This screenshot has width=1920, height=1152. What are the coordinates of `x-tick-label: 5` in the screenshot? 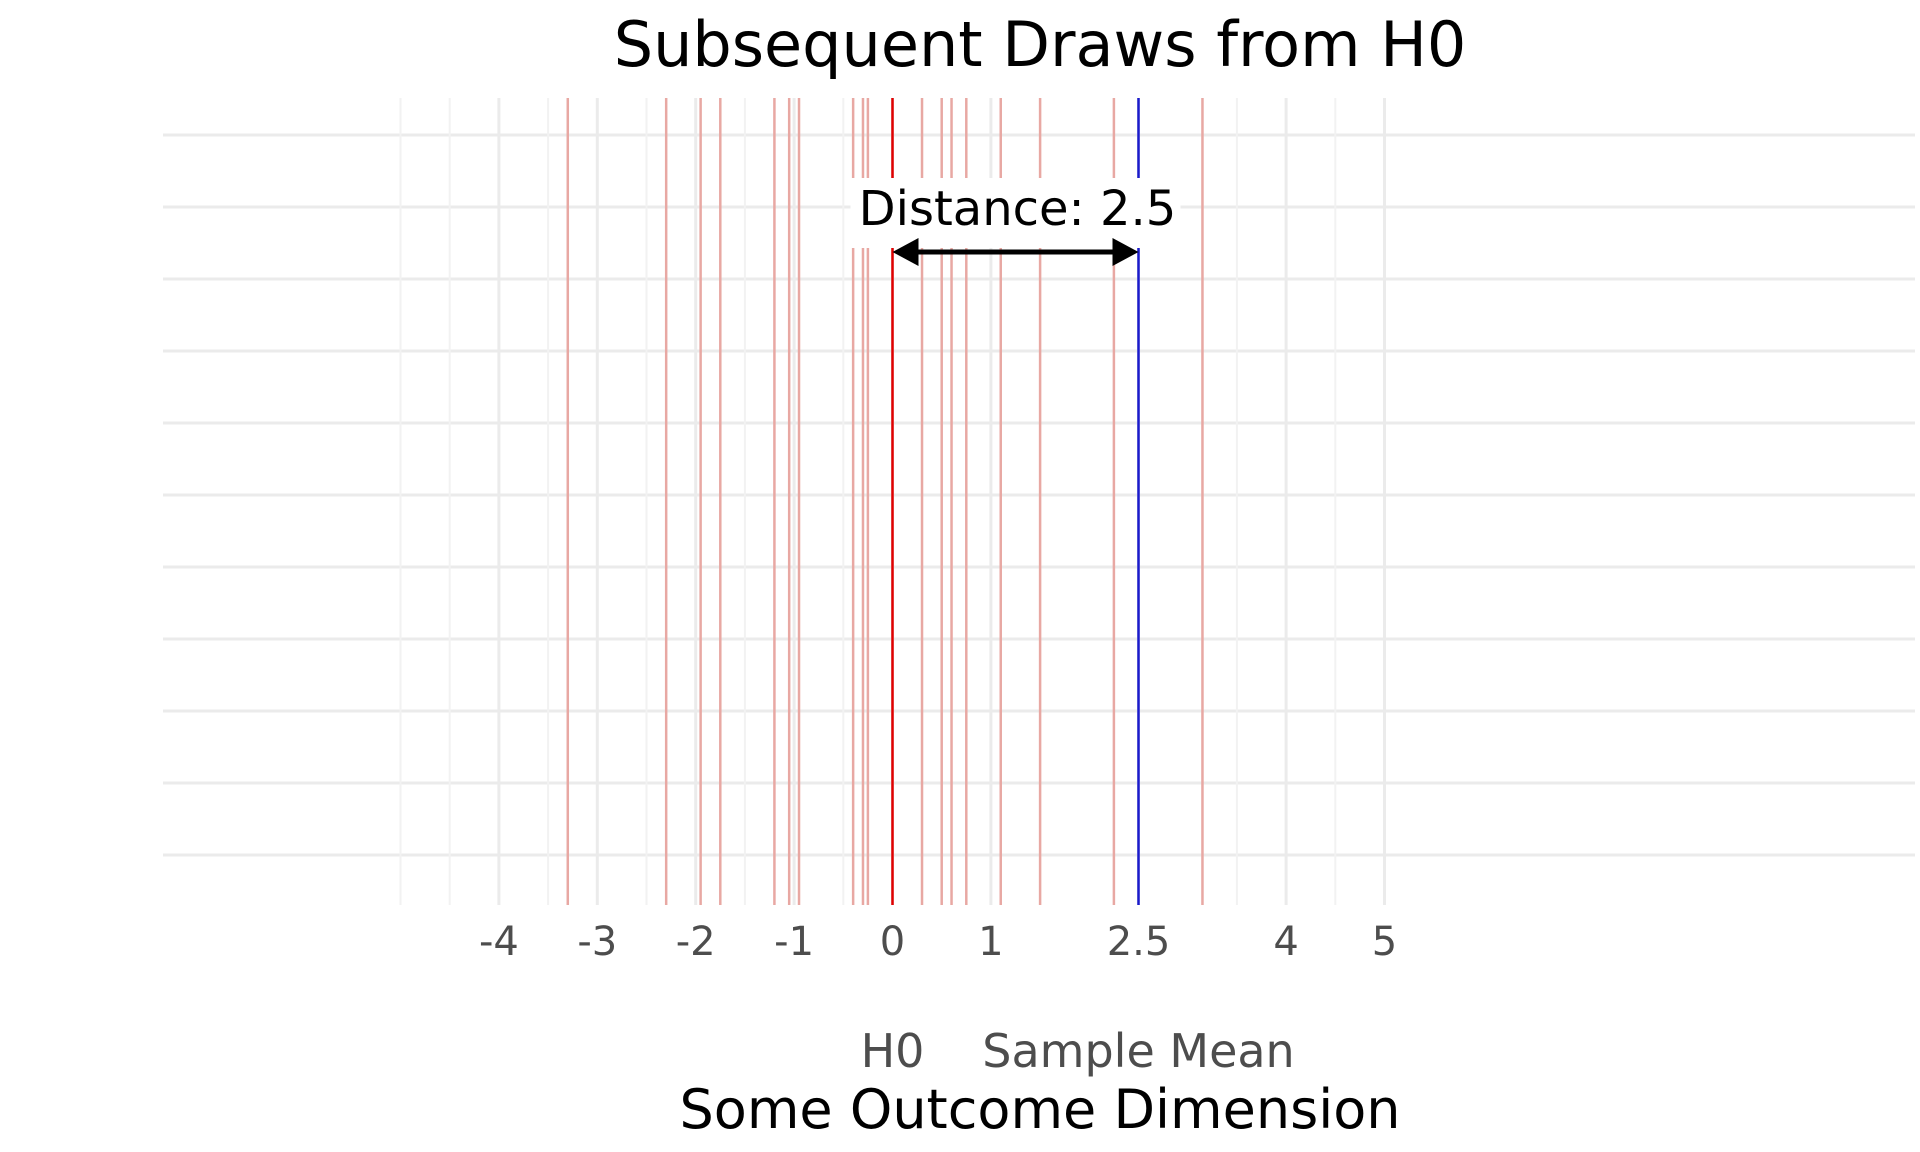 It's located at (1384, 942).